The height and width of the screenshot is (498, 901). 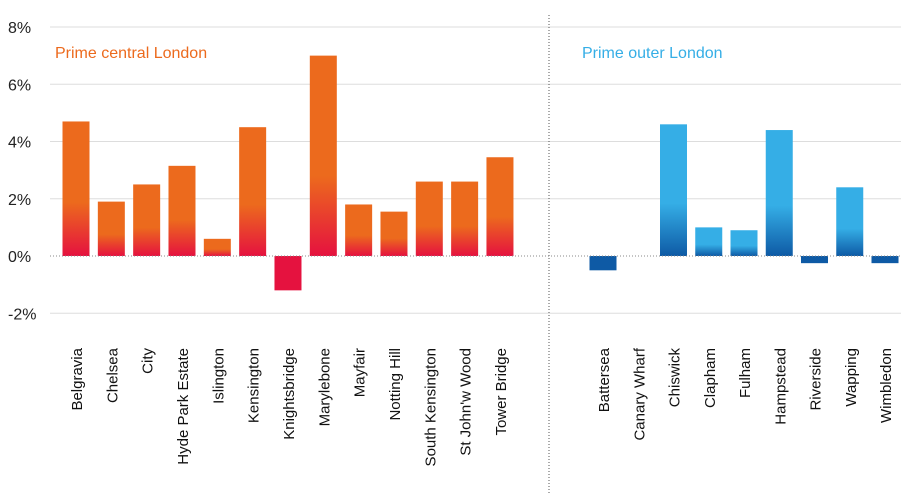 I want to click on category-label: Islington, so click(x=218, y=376).